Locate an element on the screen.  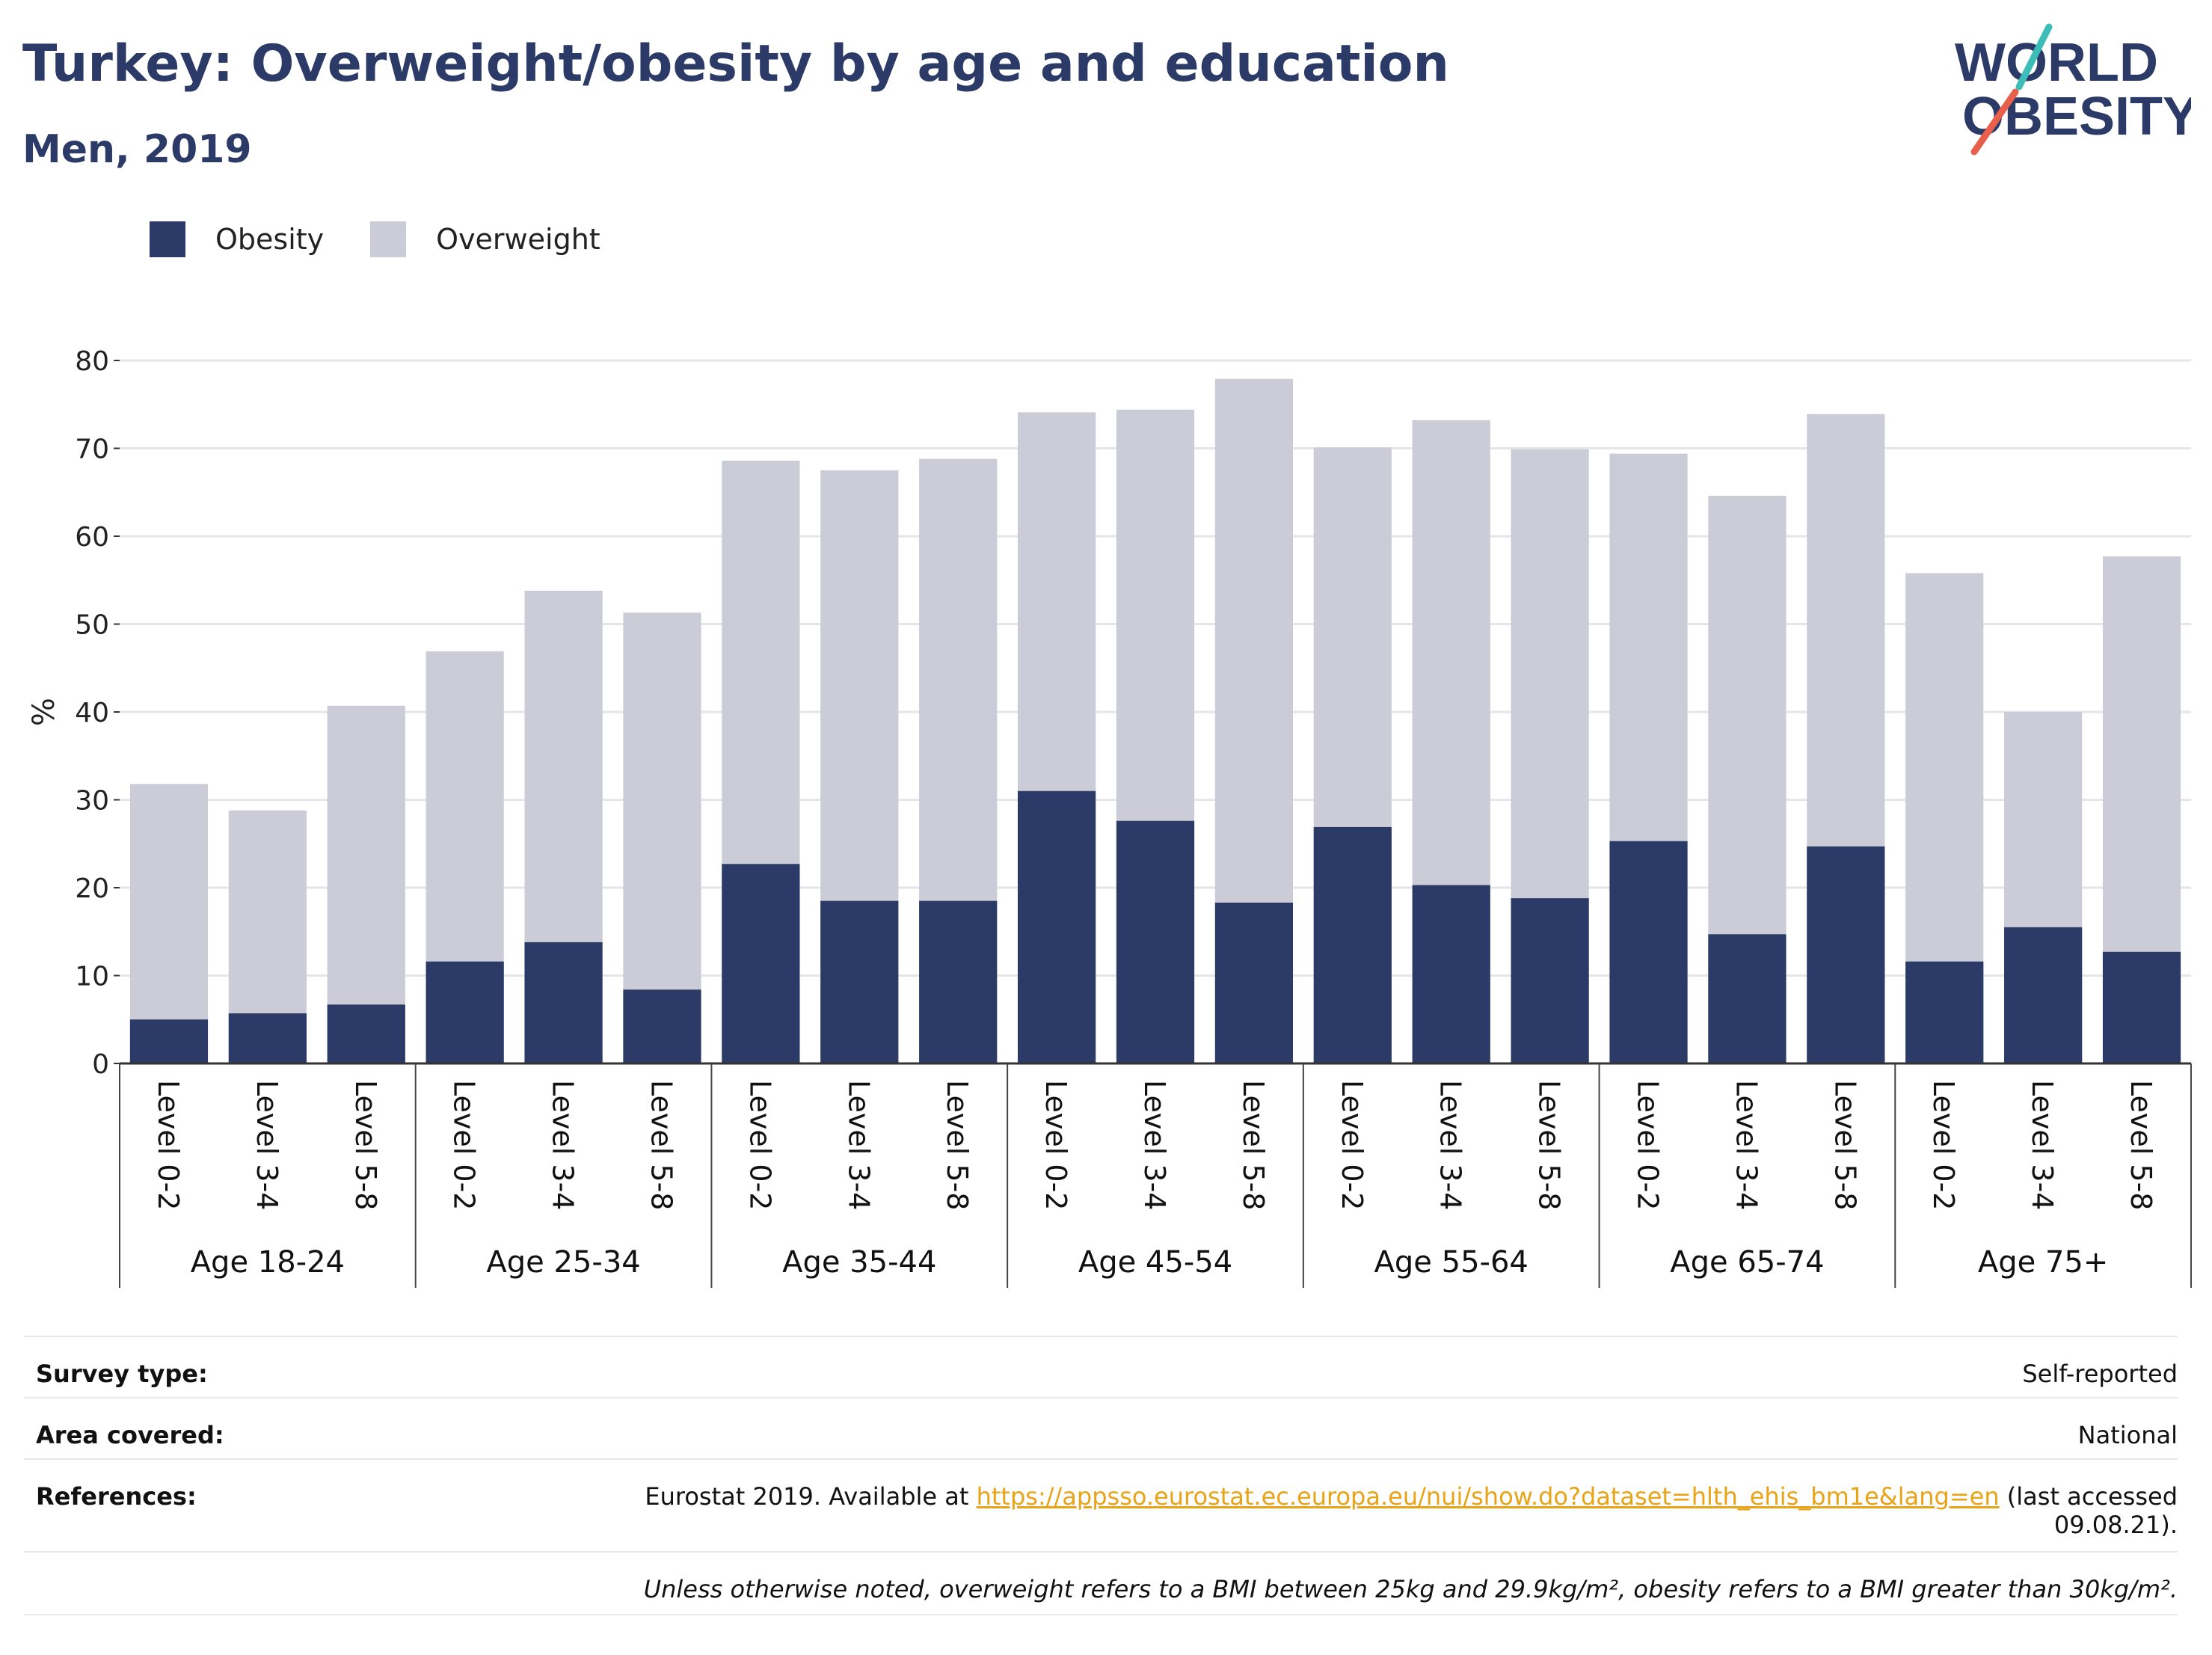
page-subtitle: Men, 2019 is located at coordinates (137, 149).